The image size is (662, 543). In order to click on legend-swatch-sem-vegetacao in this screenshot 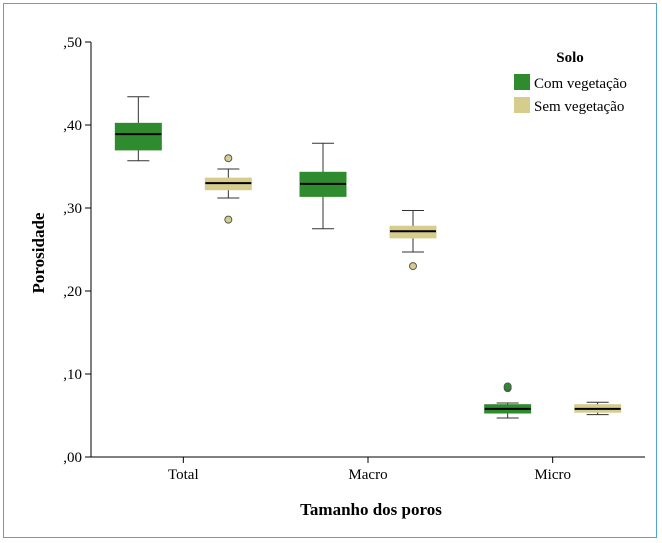, I will do `click(522, 105)`.